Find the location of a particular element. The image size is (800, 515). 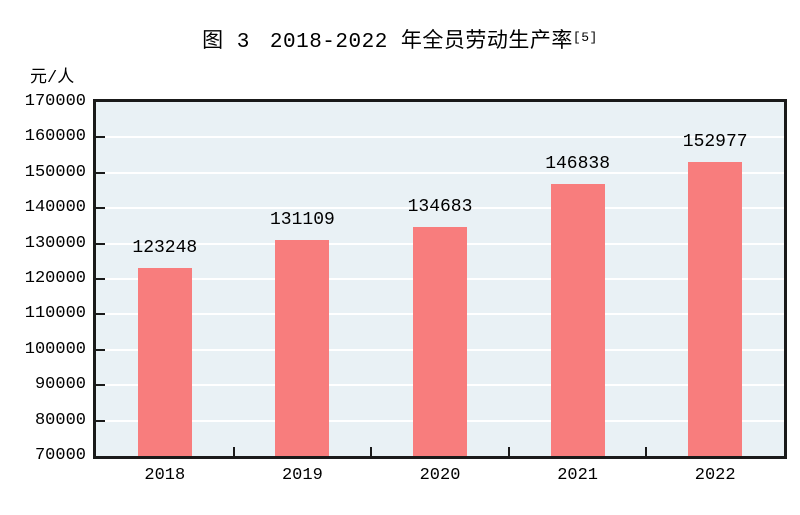

y-tick-label-110000: 110000 is located at coordinates (55, 314).